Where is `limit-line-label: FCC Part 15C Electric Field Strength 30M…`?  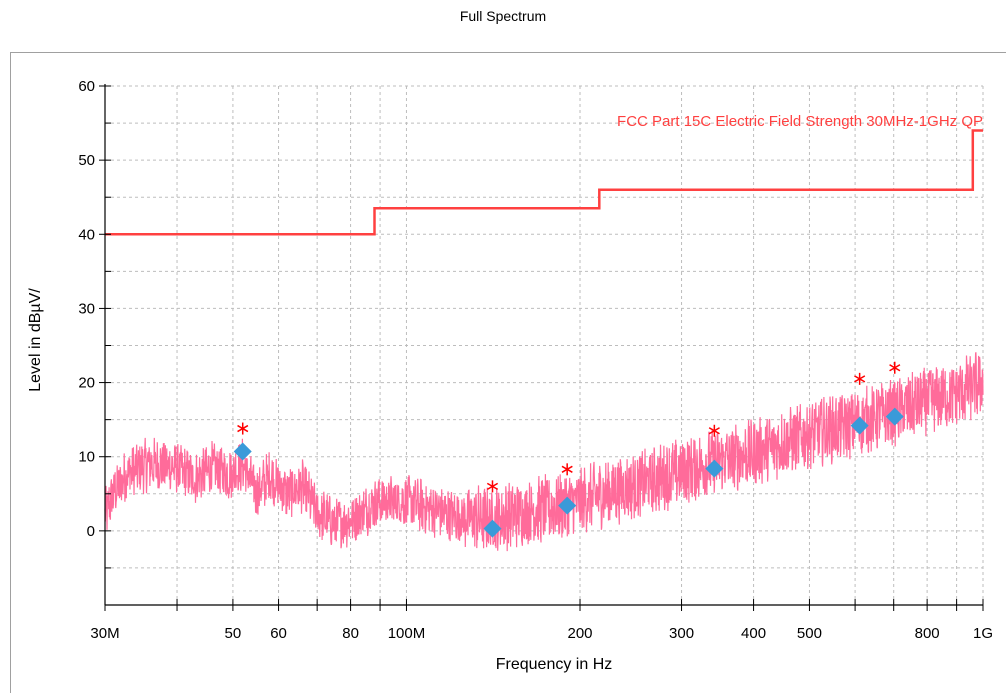 limit-line-label: FCC Part 15C Electric Field Strength 30M… is located at coordinates (800, 121).